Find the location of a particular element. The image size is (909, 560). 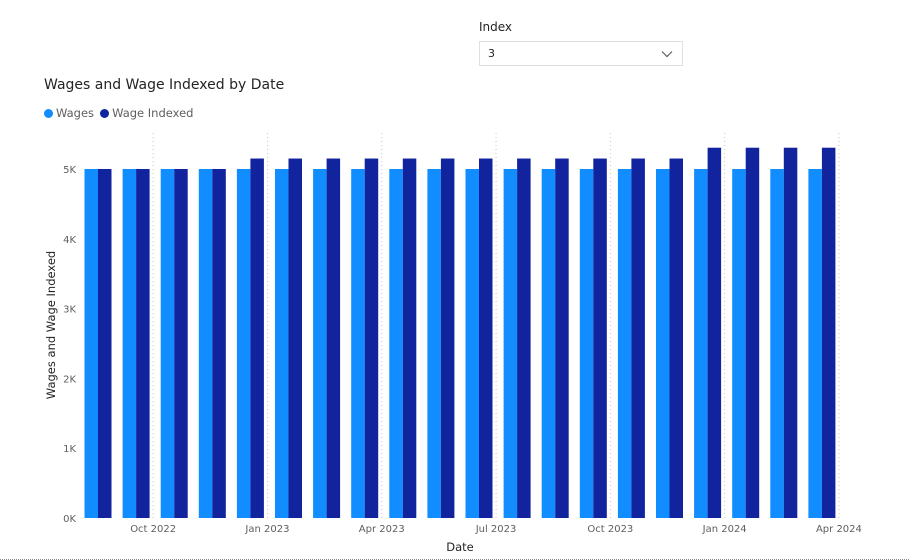

legend-item-wage-indexed: Wage Indexed is located at coordinates (146, 113).